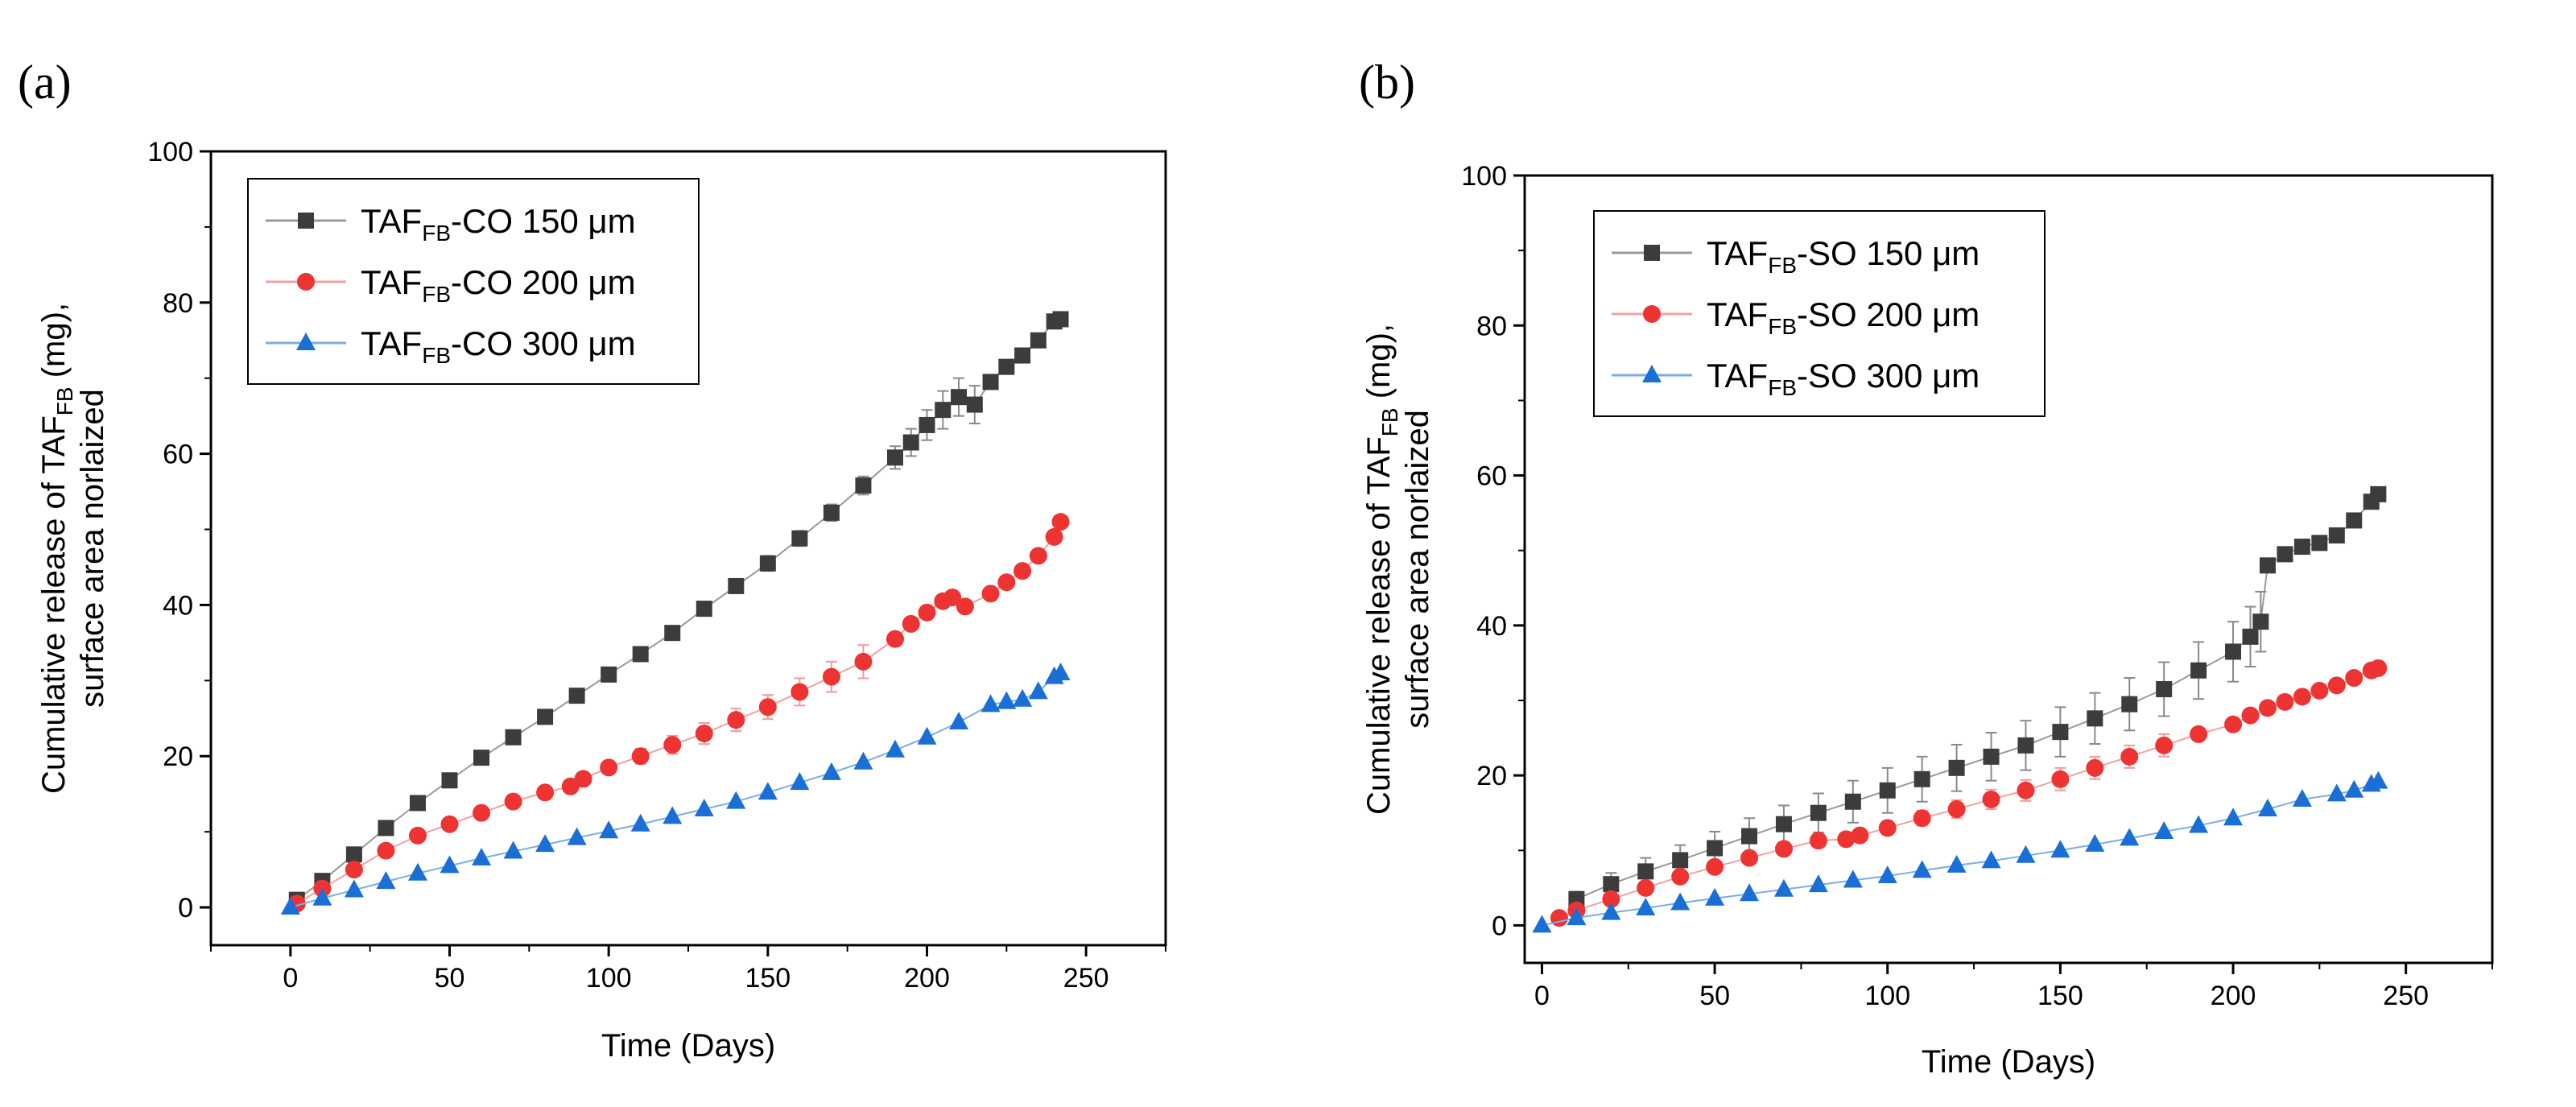  Describe the element at coordinates (498, 346) in the screenshot. I see `legend-label: TAFFB-CO 300 μm` at that location.